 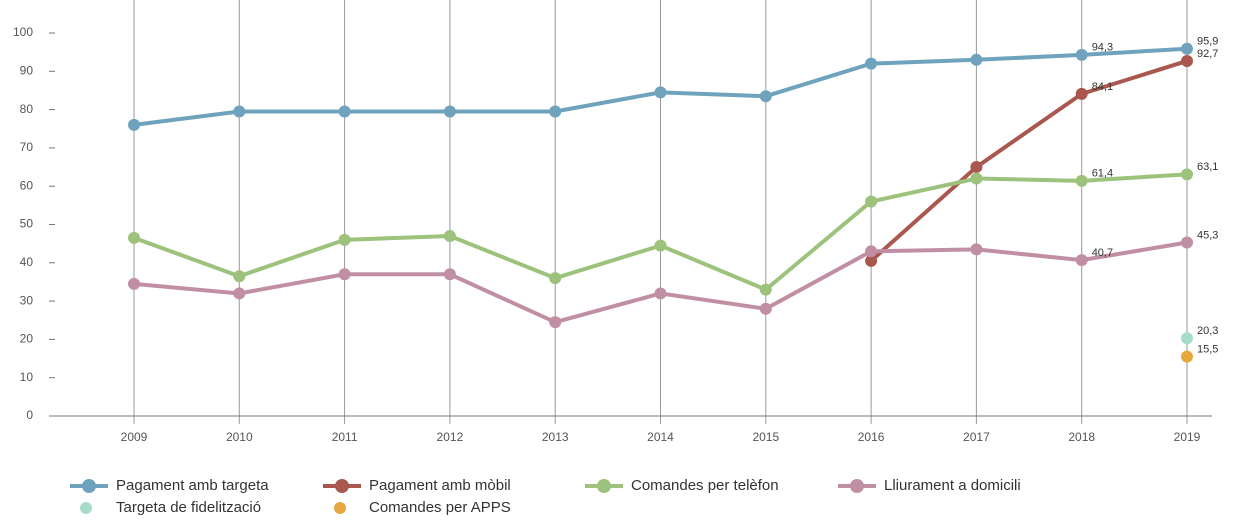 What do you see at coordinates (952, 485) in the screenshot?
I see `legend-label: Lliurament a domicili` at bounding box center [952, 485].